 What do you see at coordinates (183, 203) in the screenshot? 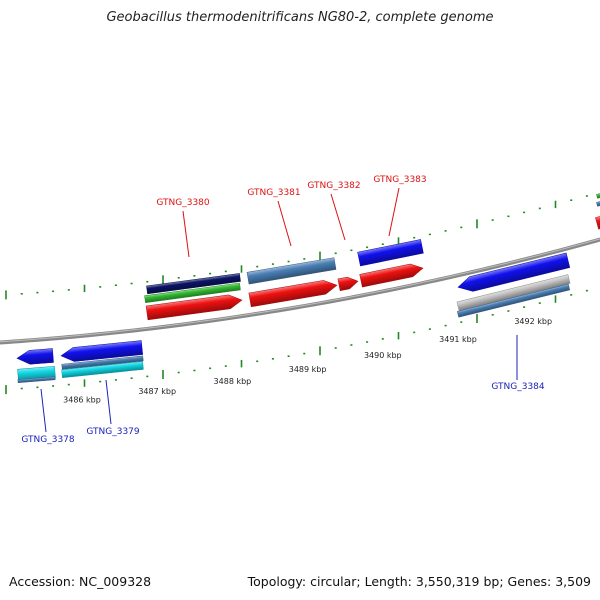
I see `gene-label: GTNG_3380` at bounding box center [183, 203].